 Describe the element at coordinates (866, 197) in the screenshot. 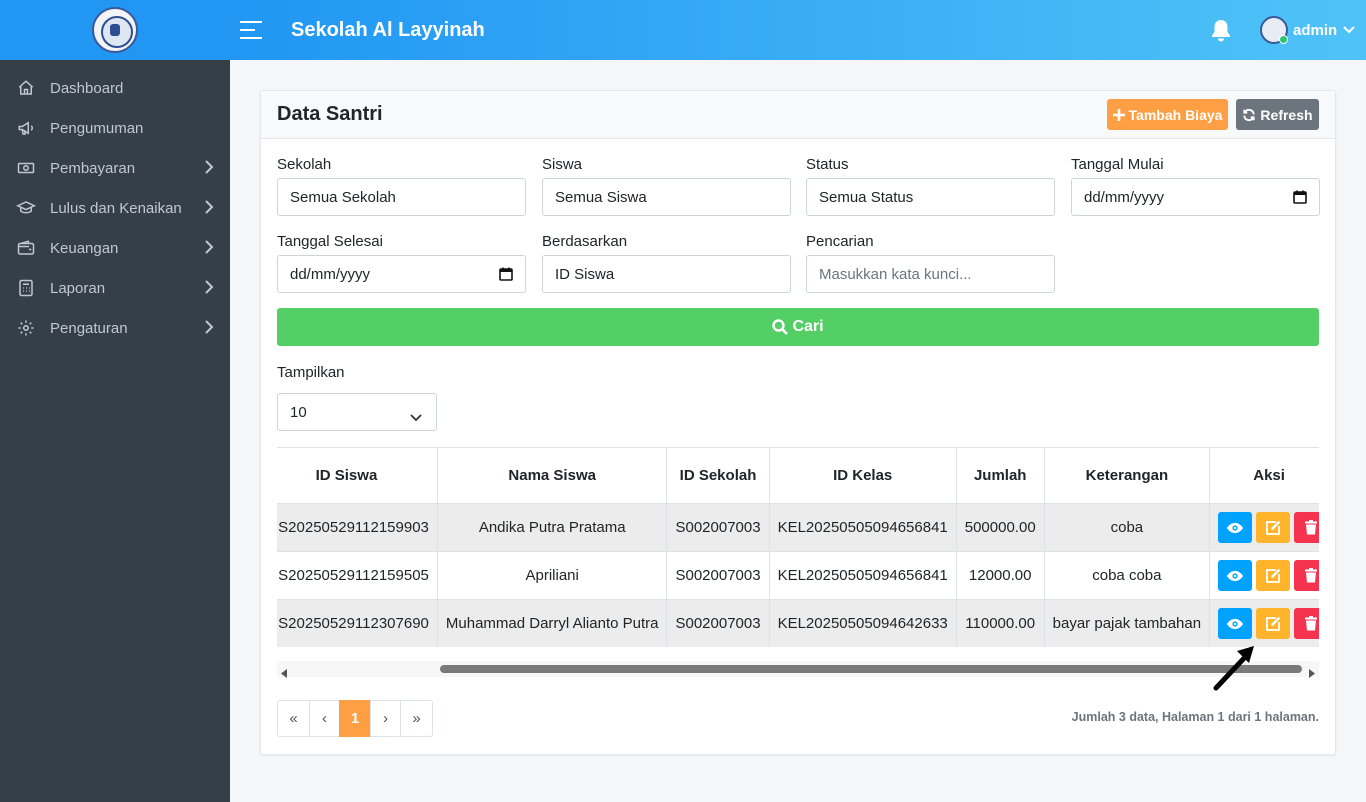

I see `status-value: Semua Status` at that location.